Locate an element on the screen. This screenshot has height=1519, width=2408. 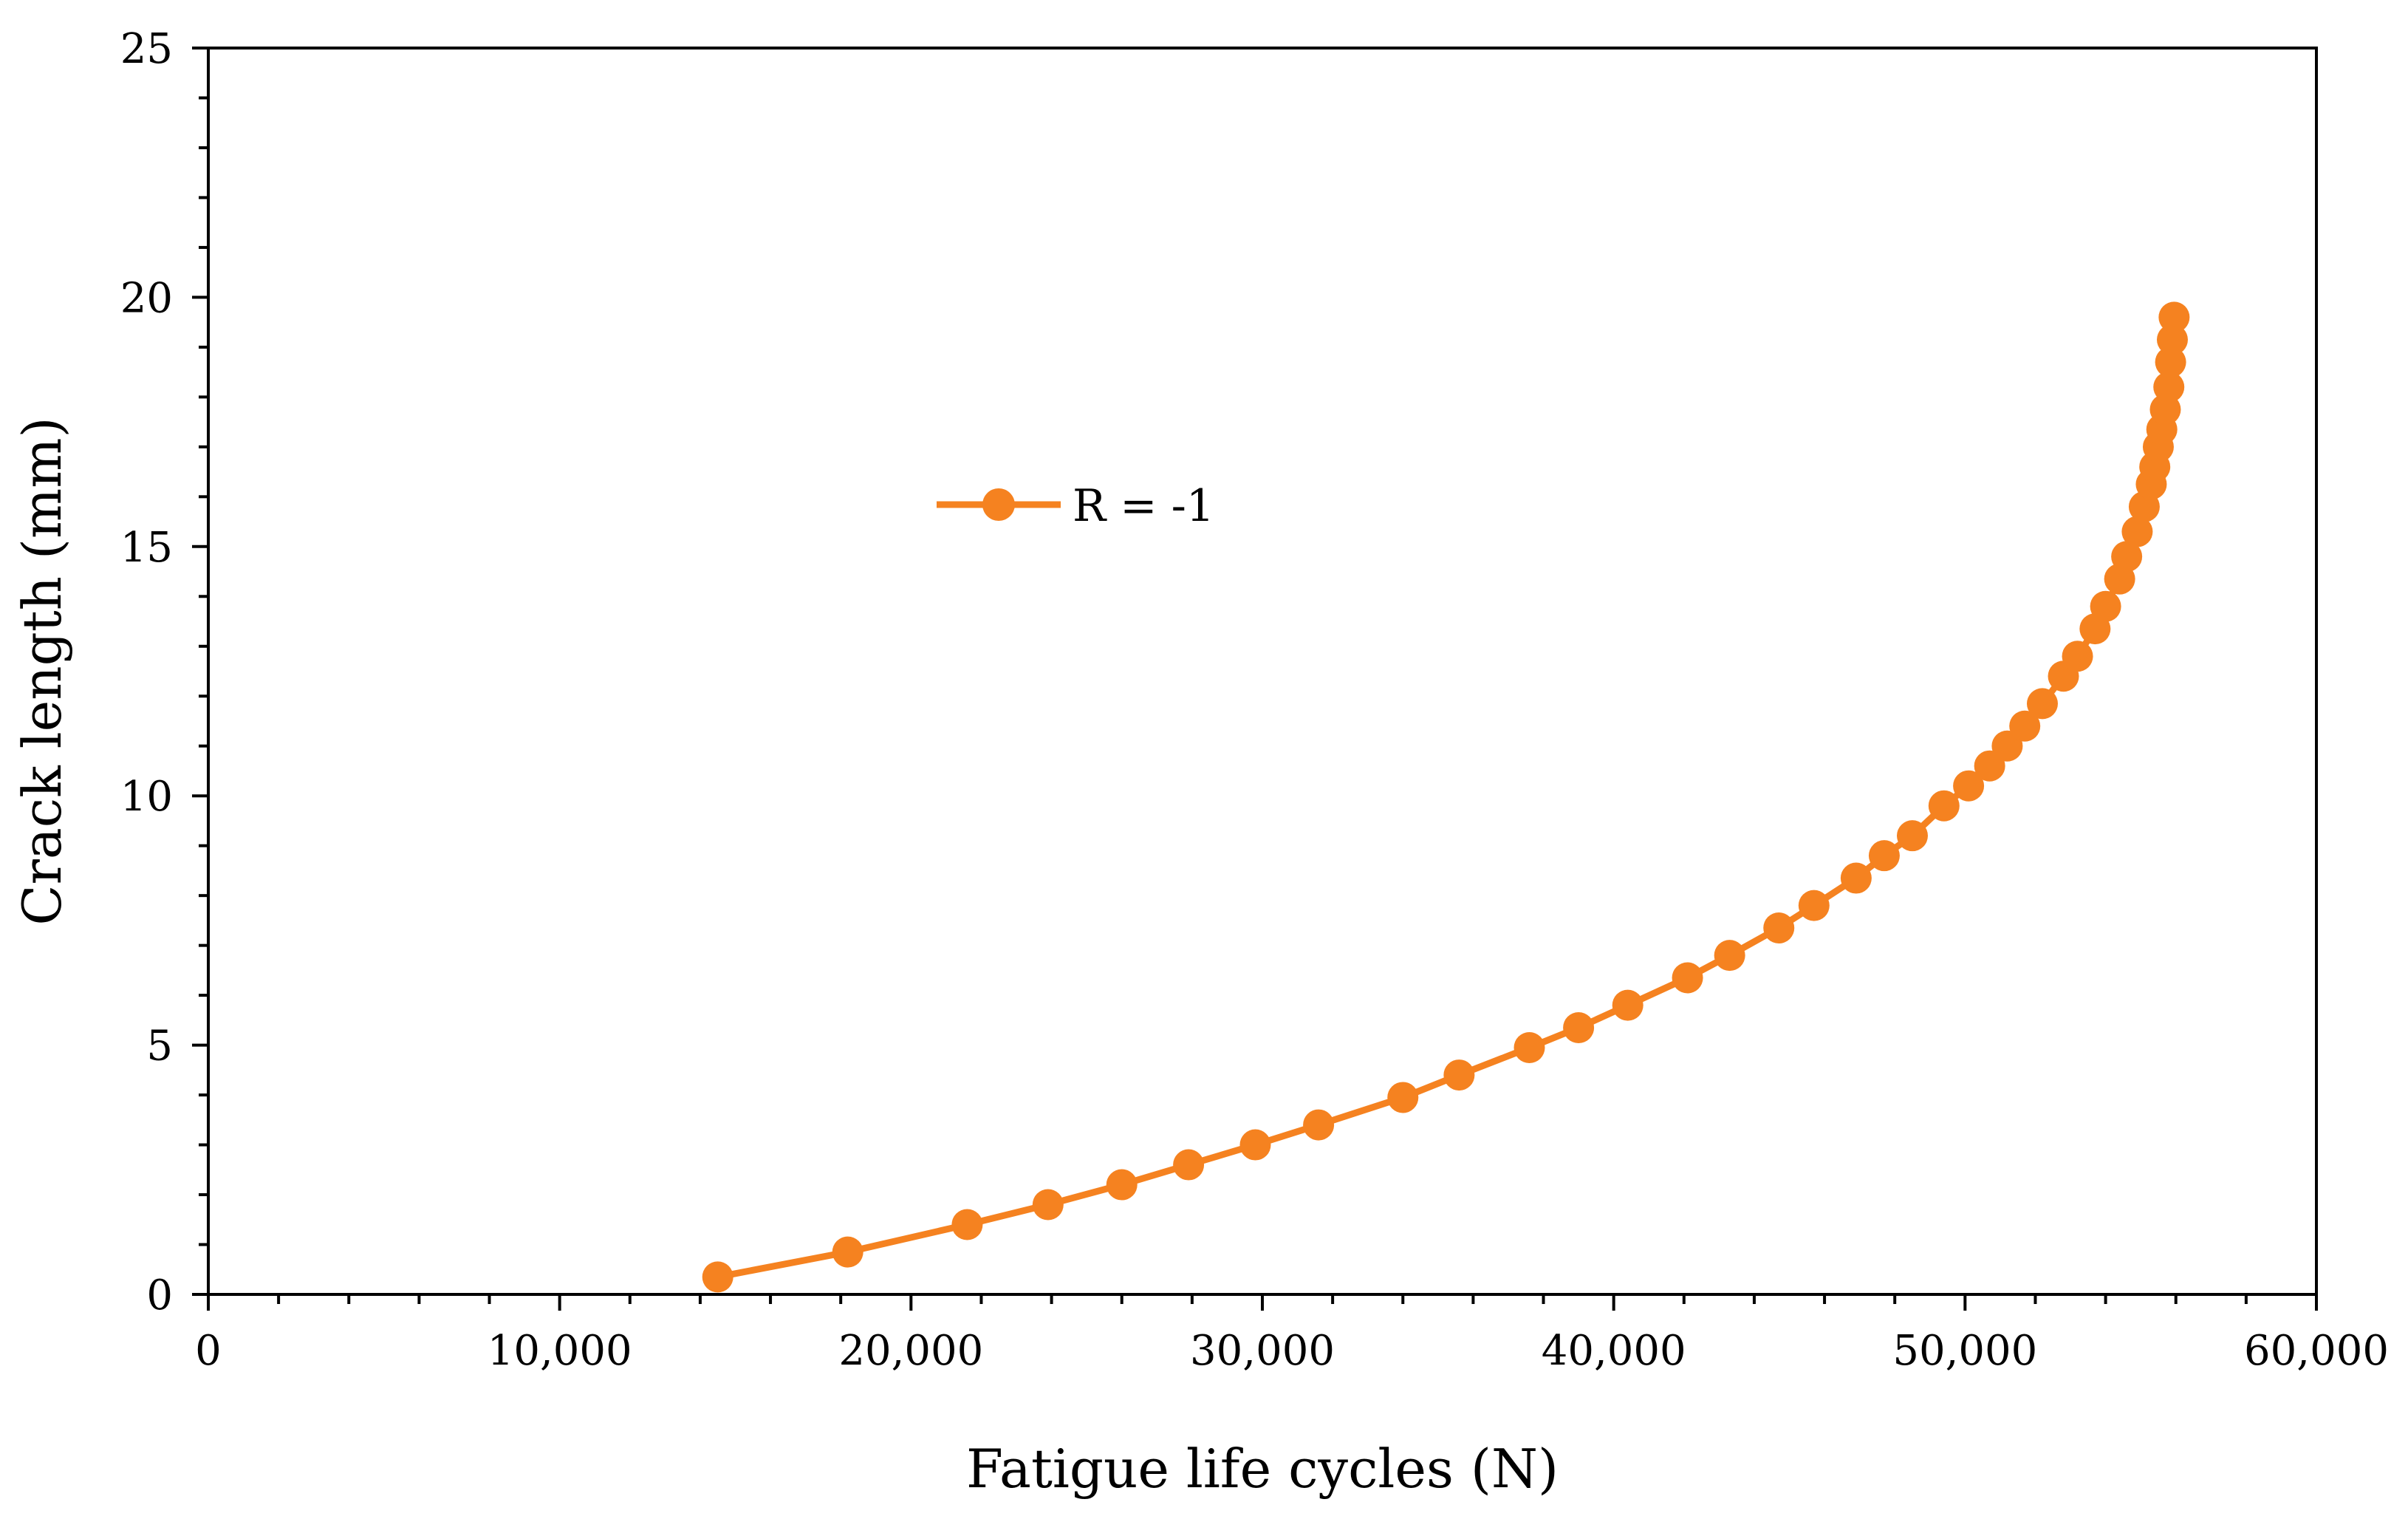
y-tick-label: 0 is located at coordinates (159, 1295).